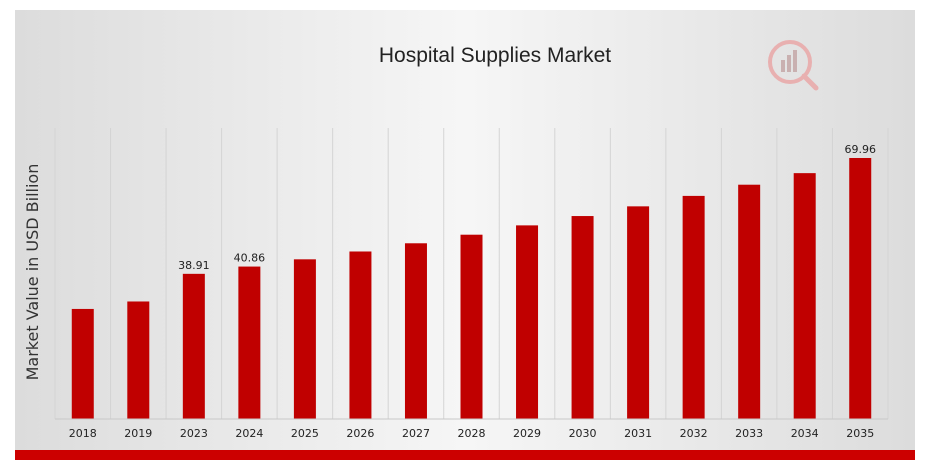 The width and height of the screenshot is (925, 465). What do you see at coordinates (471, 326) in the screenshot?
I see `bar-2028` at bounding box center [471, 326].